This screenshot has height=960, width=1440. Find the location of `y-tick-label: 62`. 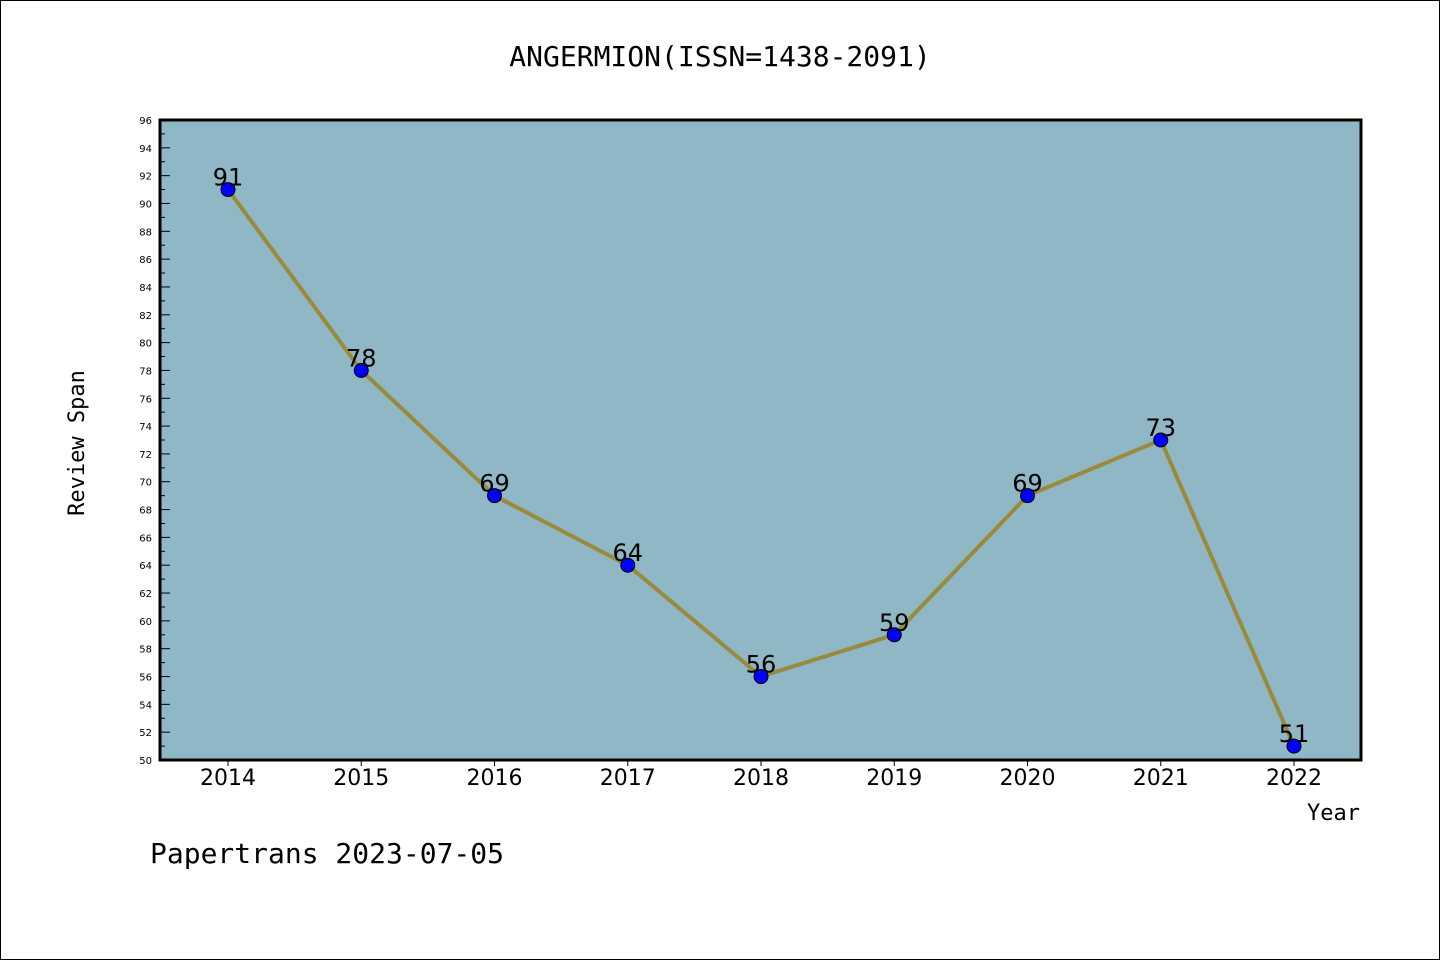

y-tick-label: 62 is located at coordinates (145, 594).